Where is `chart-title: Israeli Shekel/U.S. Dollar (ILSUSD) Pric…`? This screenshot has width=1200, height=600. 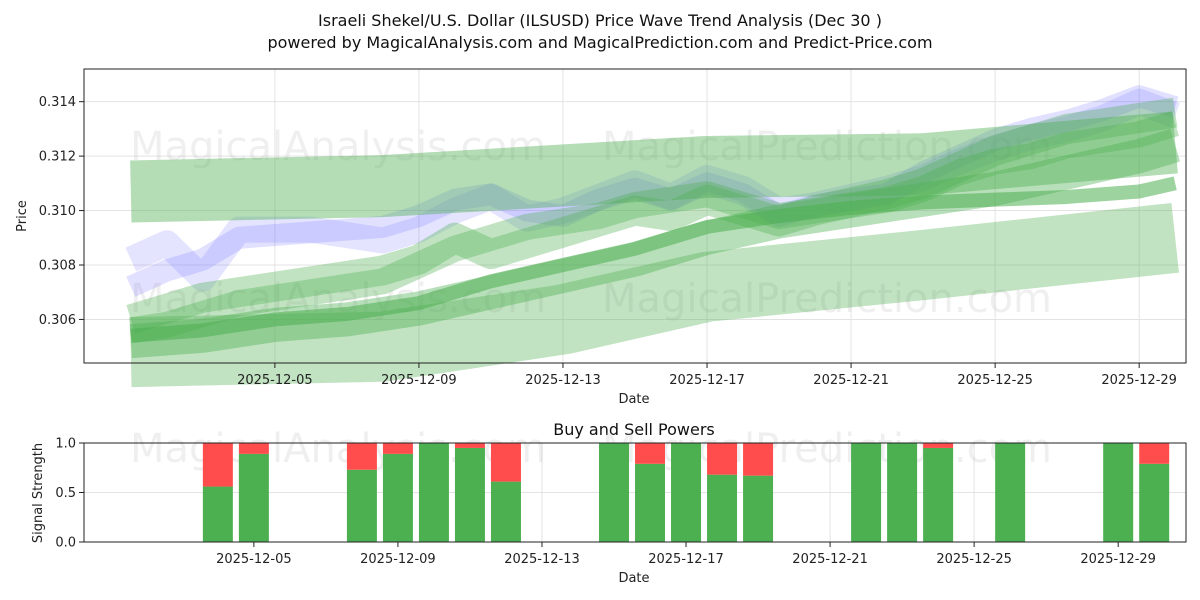
chart-title: Israeli Shekel/U.S. Dollar (ILSUSD) Pric… is located at coordinates (600, 20).